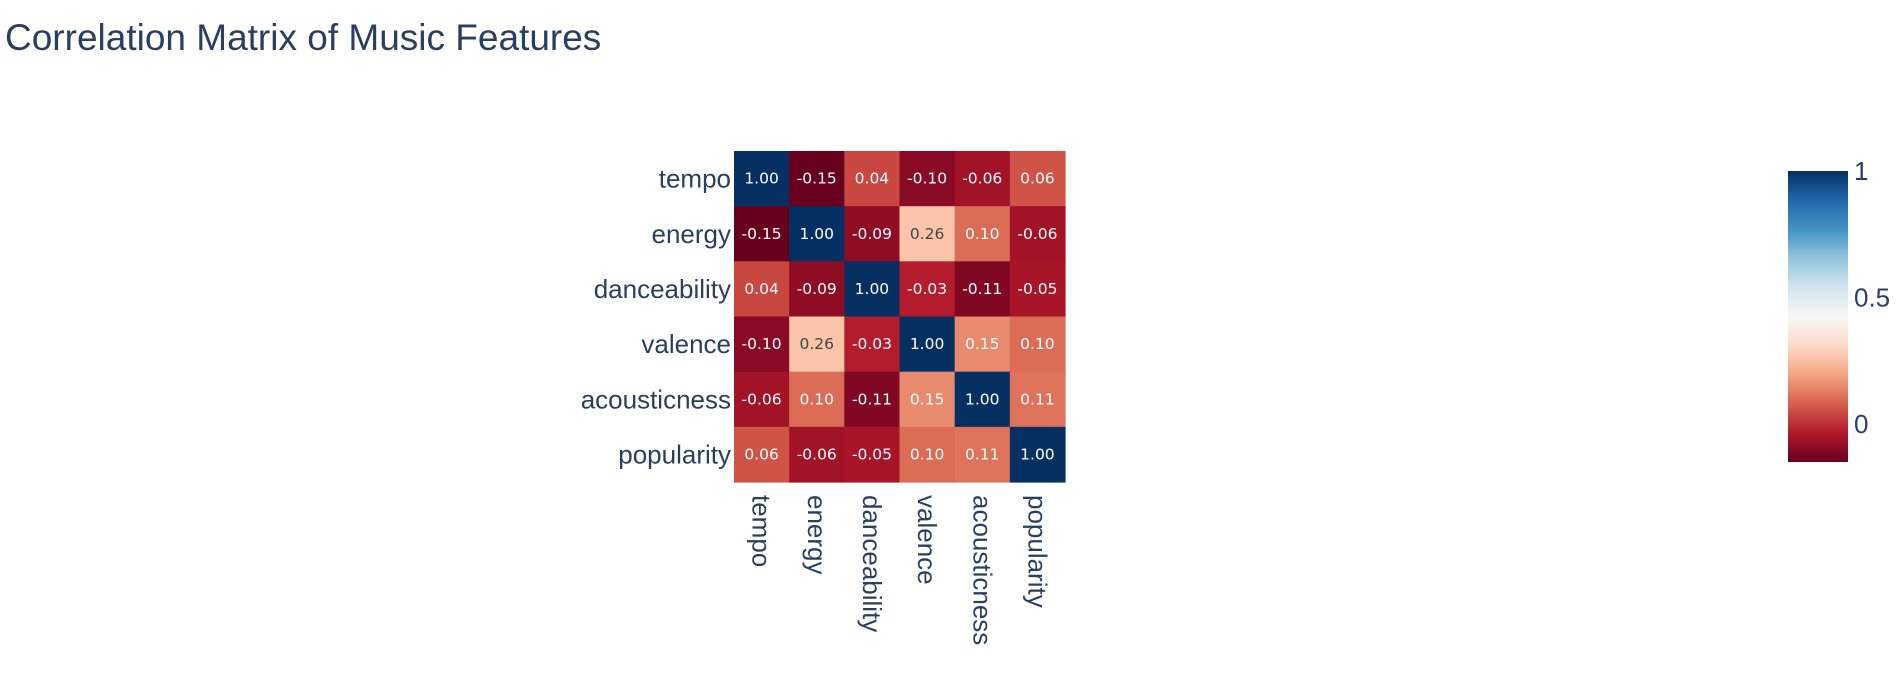  I want to click on x-tick-tempo: tempo, so click(762, 531).